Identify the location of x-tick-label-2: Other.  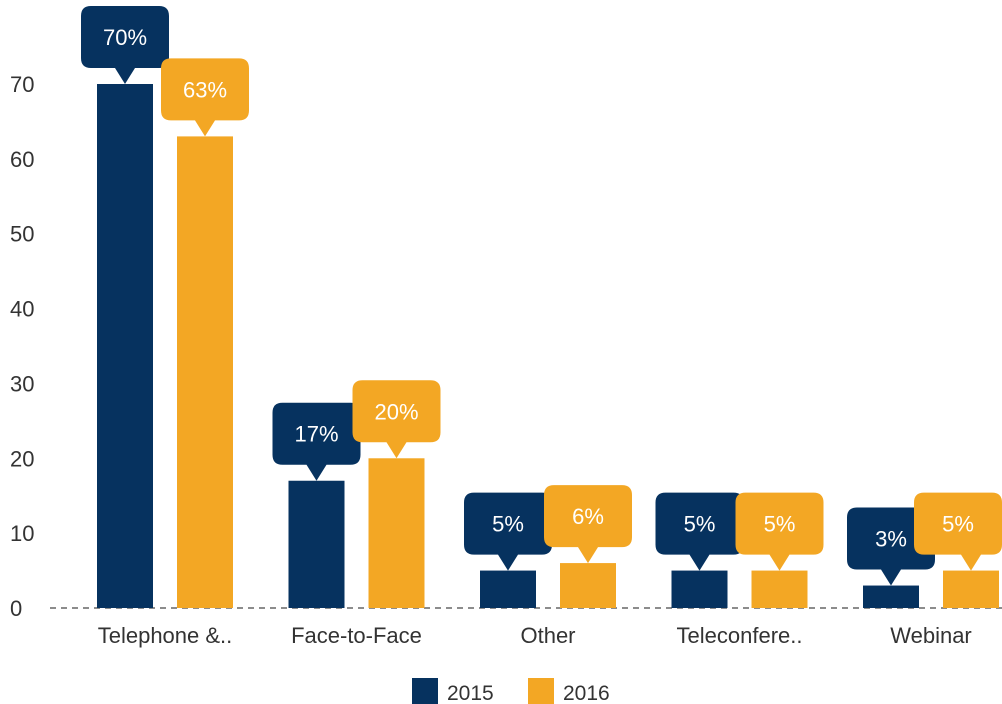
(547, 635).